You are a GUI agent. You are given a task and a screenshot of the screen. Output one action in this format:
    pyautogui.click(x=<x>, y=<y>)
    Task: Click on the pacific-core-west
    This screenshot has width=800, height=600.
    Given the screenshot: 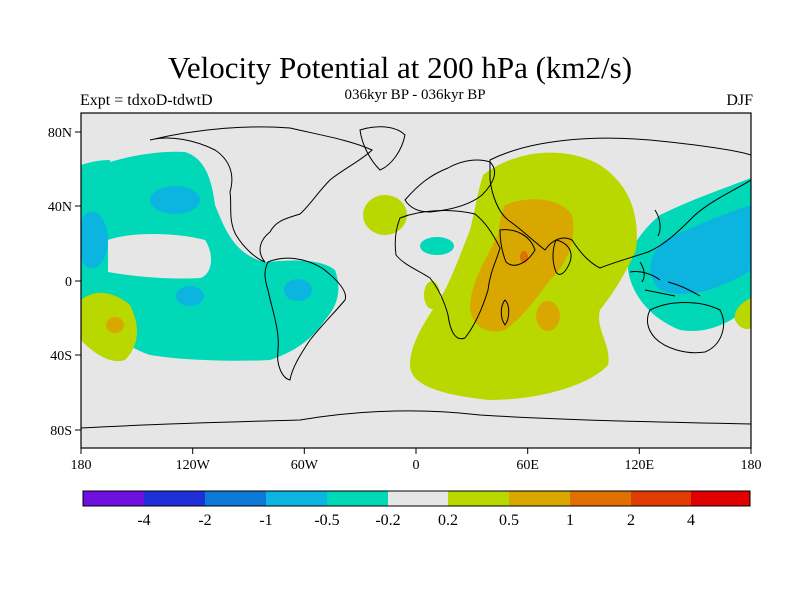 What is the action you would take?
    pyautogui.click(x=94, y=240)
    